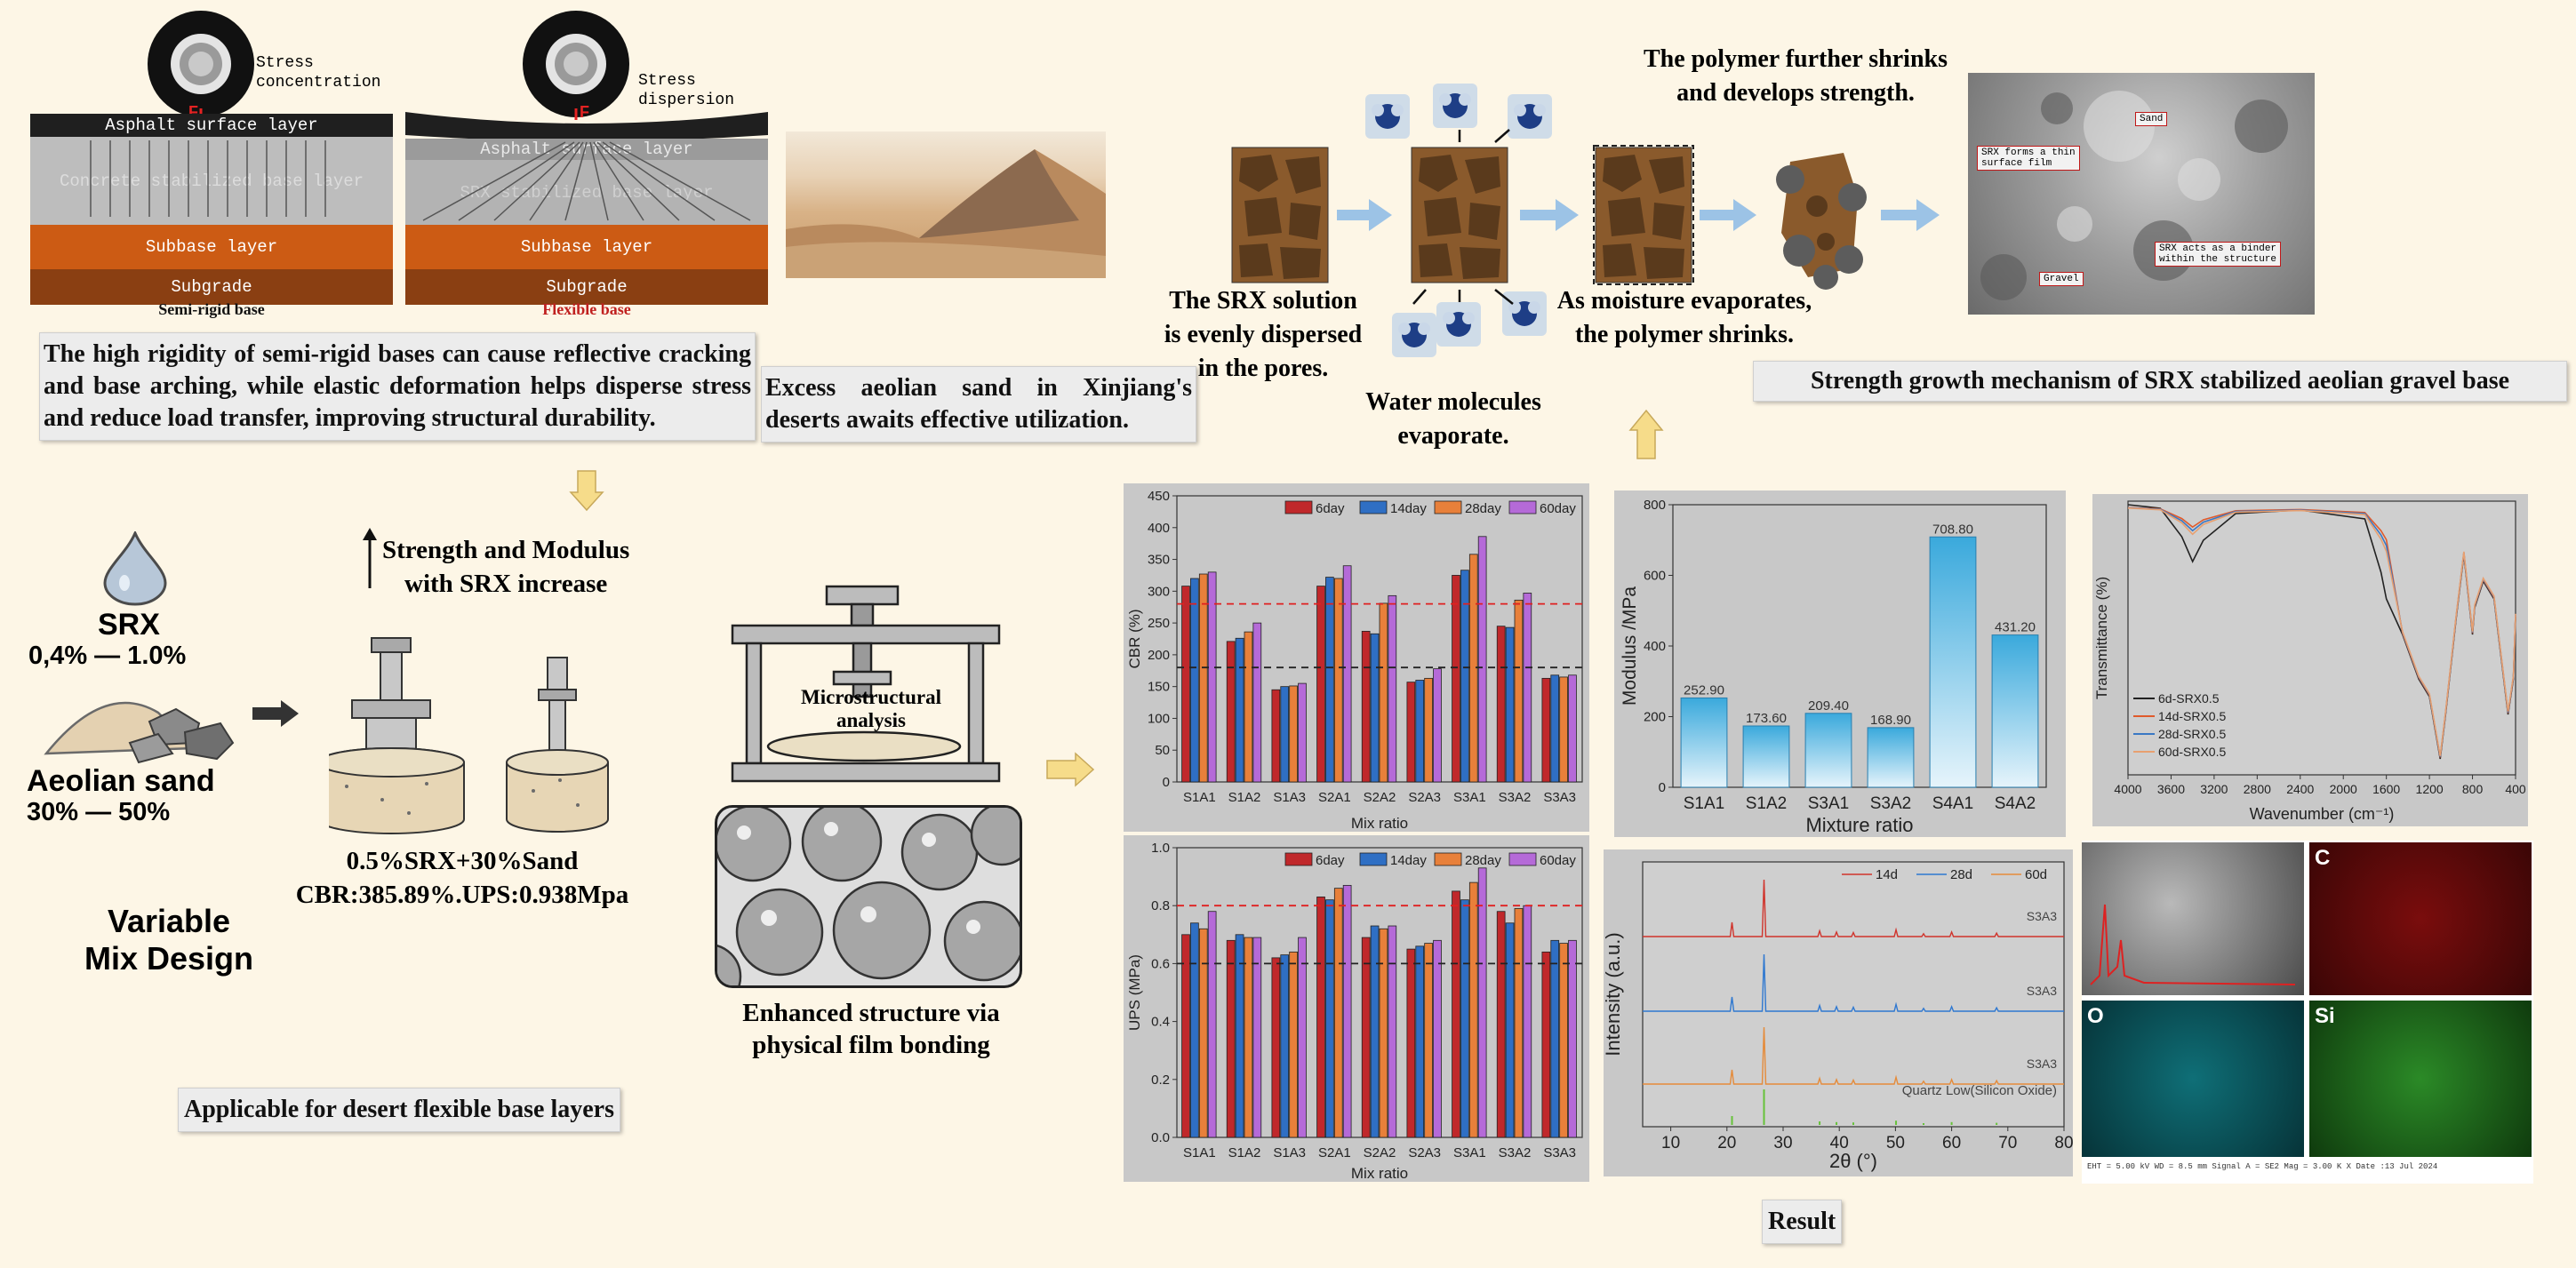  Describe the element at coordinates (1334, 1153) in the screenshot. I see `x-tick-label: S2A1` at that location.